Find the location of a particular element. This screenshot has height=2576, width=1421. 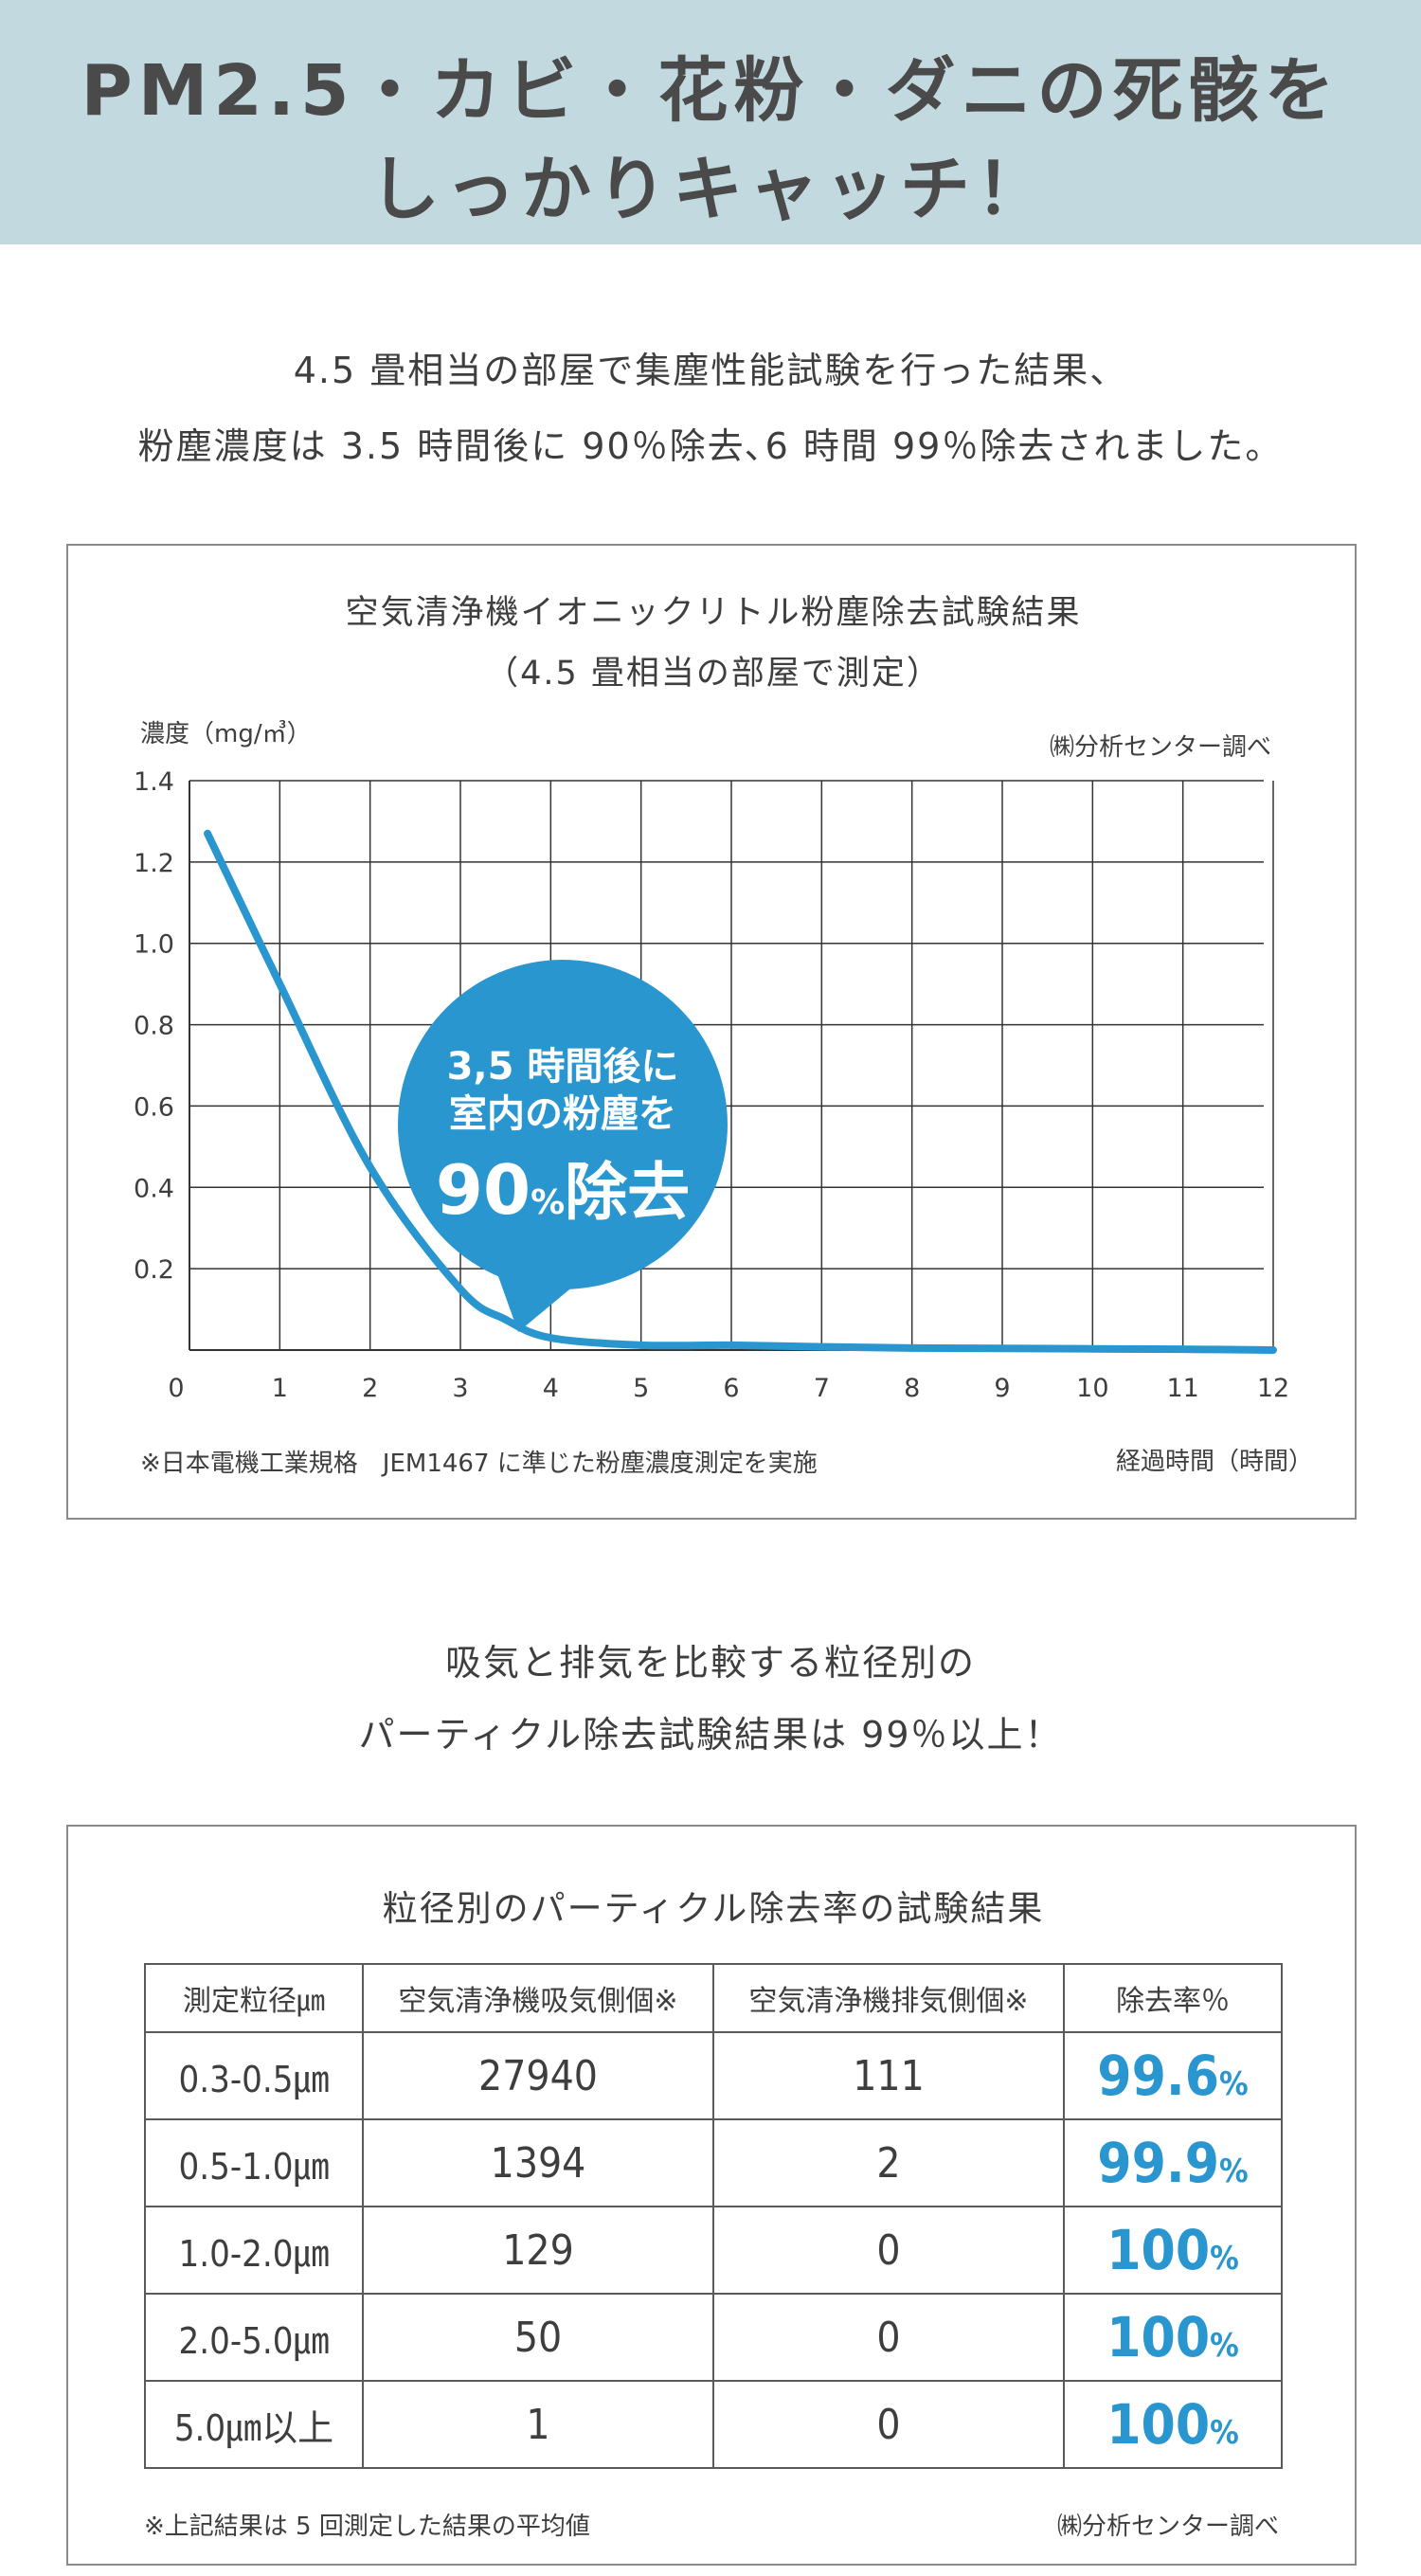

chart-subtitle: （4.5 畳相当の部屋で測定） is located at coordinates (713, 674).